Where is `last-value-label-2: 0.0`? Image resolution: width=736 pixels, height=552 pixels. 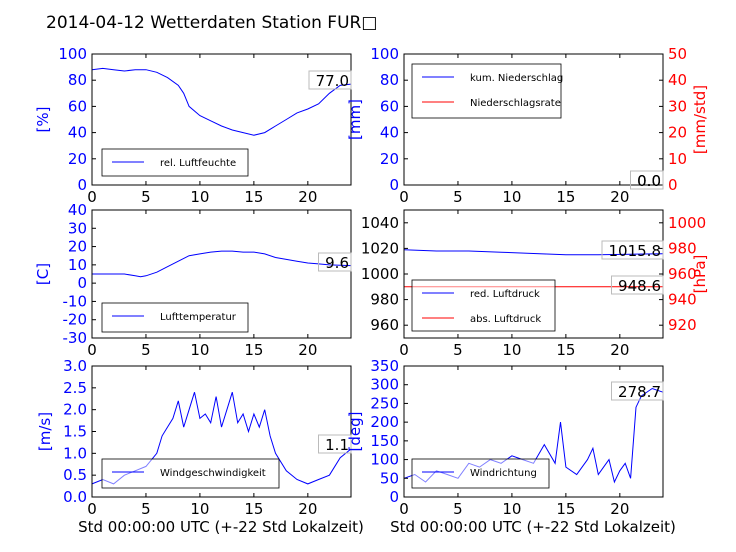
last-value-label-2: 0.0 is located at coordinates (649, 181).